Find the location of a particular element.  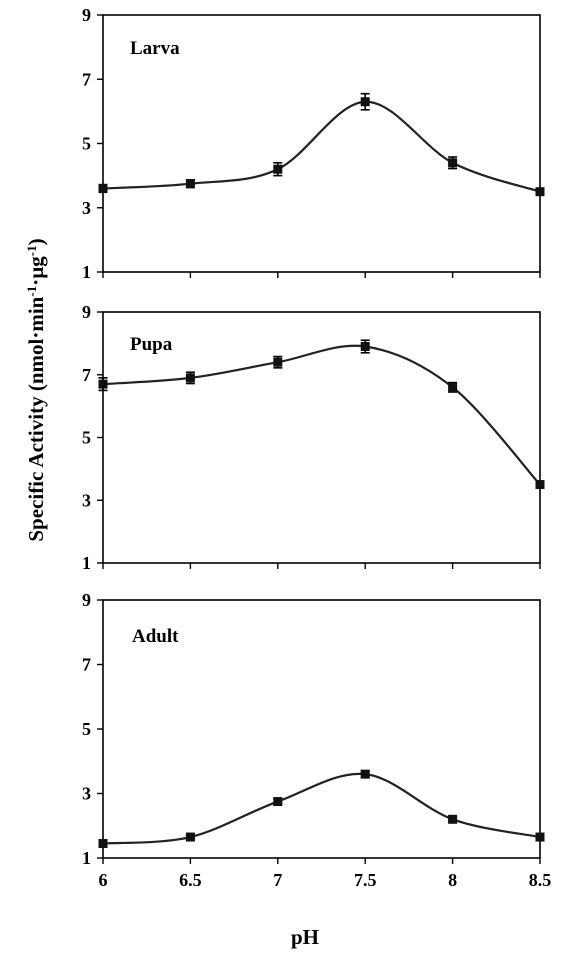

y-axis-title: Specific Activity (nmol·min-1·µg-1) is located at coordinates (36, 389).